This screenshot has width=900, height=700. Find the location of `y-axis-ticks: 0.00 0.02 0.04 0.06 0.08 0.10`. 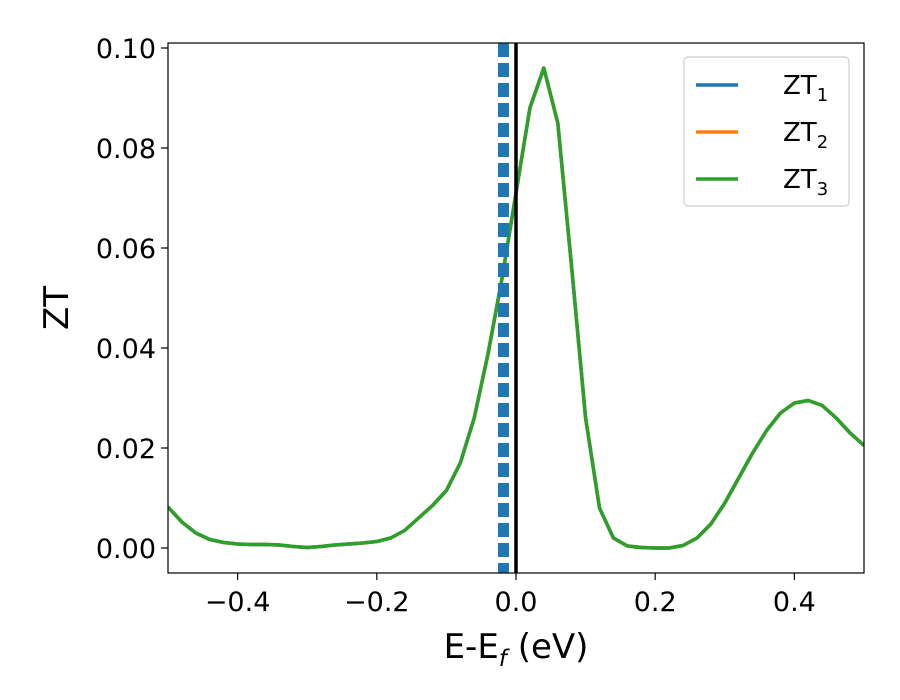

y-axis-ticks: 0.00 0.02 0.04 0.06 0.08 0.10 is located at coordinates (132, 299).